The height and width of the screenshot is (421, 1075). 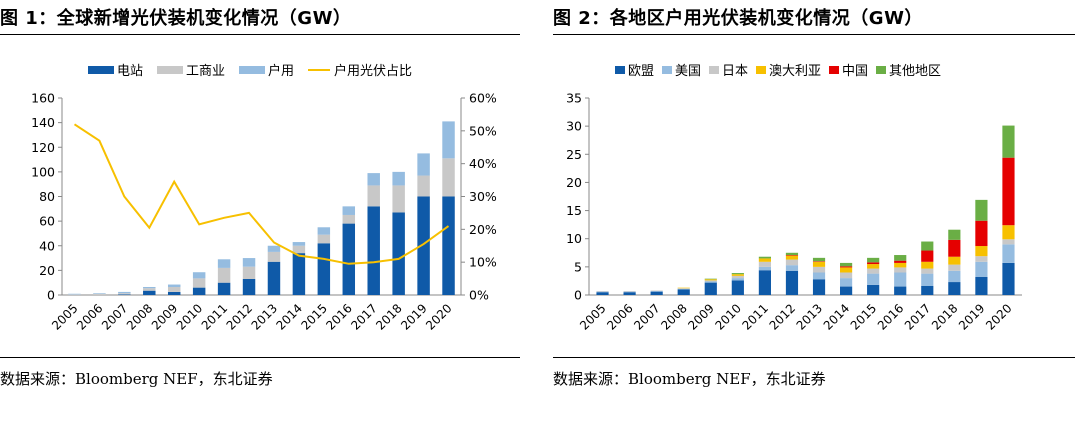 What do you see at coordinates (260, 34) in the screenshot?
I see `figure-1-title-rule` at bounding box center [260, 34].